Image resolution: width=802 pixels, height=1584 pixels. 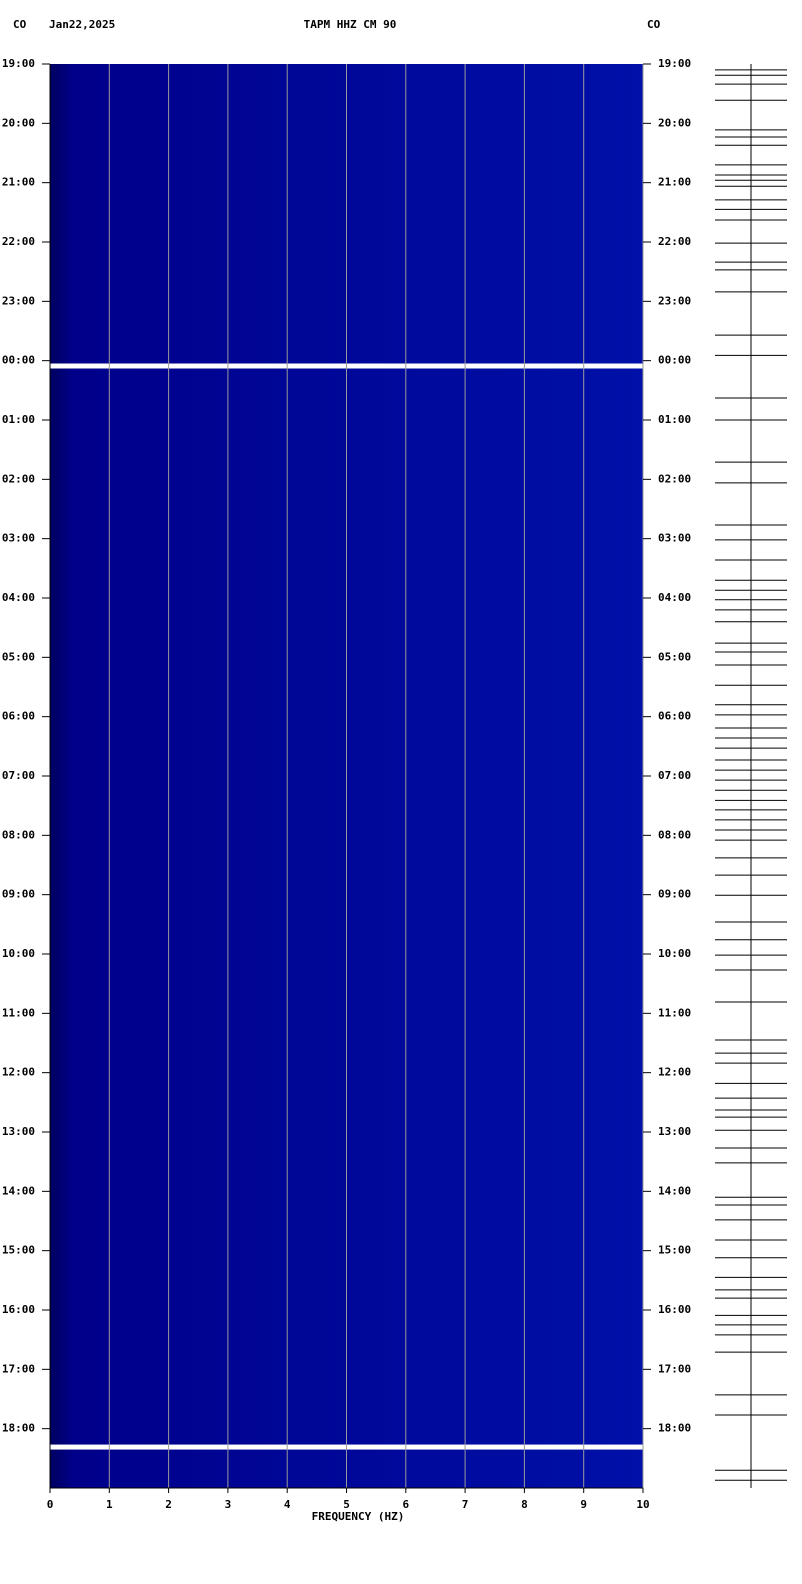 I want to click on y-tick-label-right: 14:00, so click(x=674, y=1190).